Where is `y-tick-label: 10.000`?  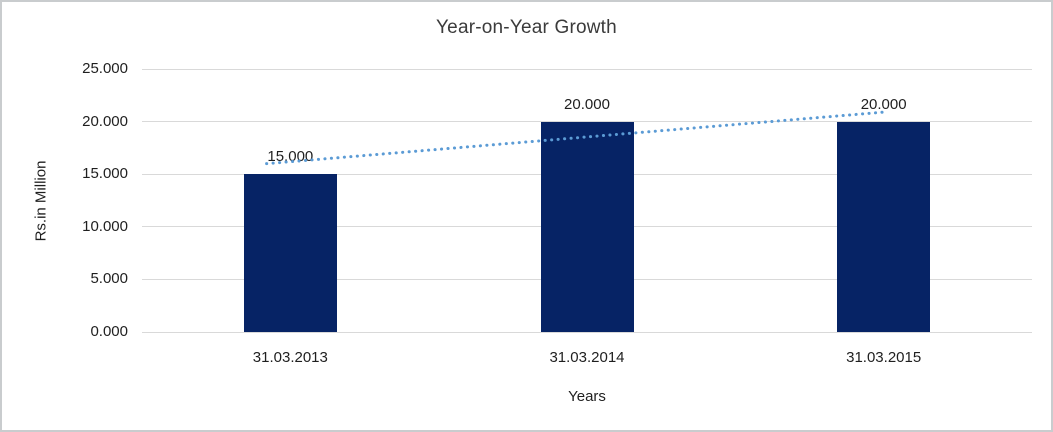
y-tick-label: 10.000 is located at coordinates (105, 226).